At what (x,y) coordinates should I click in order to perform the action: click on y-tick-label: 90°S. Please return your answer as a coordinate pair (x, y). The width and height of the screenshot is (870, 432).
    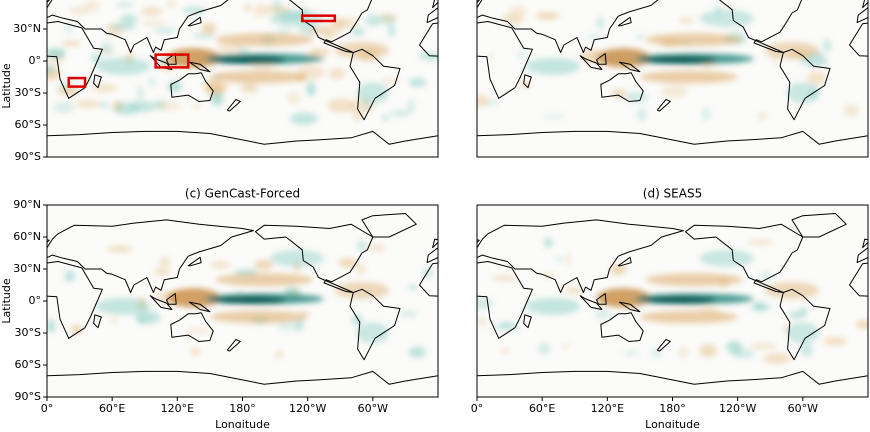
    Looking at the image, I should click on (28, 156).